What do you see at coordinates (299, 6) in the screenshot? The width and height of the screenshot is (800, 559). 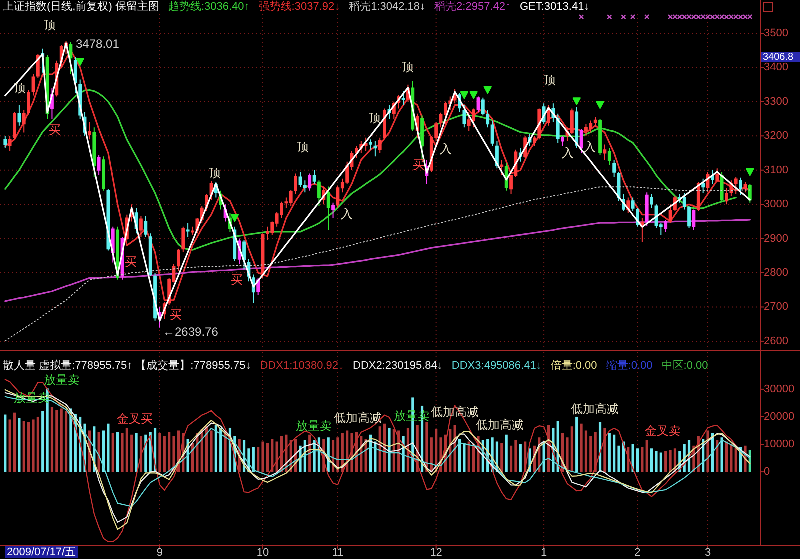 I see `text: 强势线:3037.92↓` at bounding box center [299, 6].